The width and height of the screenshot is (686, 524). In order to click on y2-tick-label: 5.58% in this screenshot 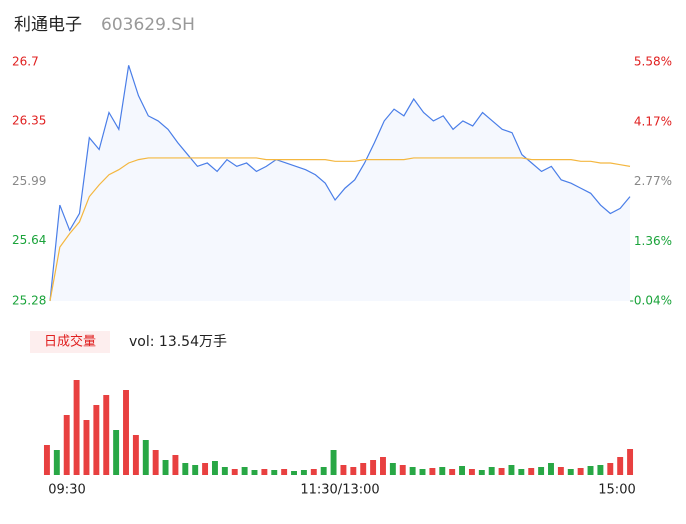, I will do `click(653, 62)`.